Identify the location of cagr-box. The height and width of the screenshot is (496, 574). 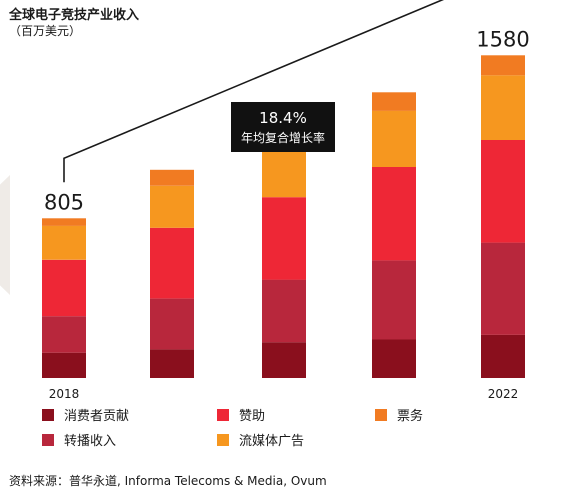
(283, 127).